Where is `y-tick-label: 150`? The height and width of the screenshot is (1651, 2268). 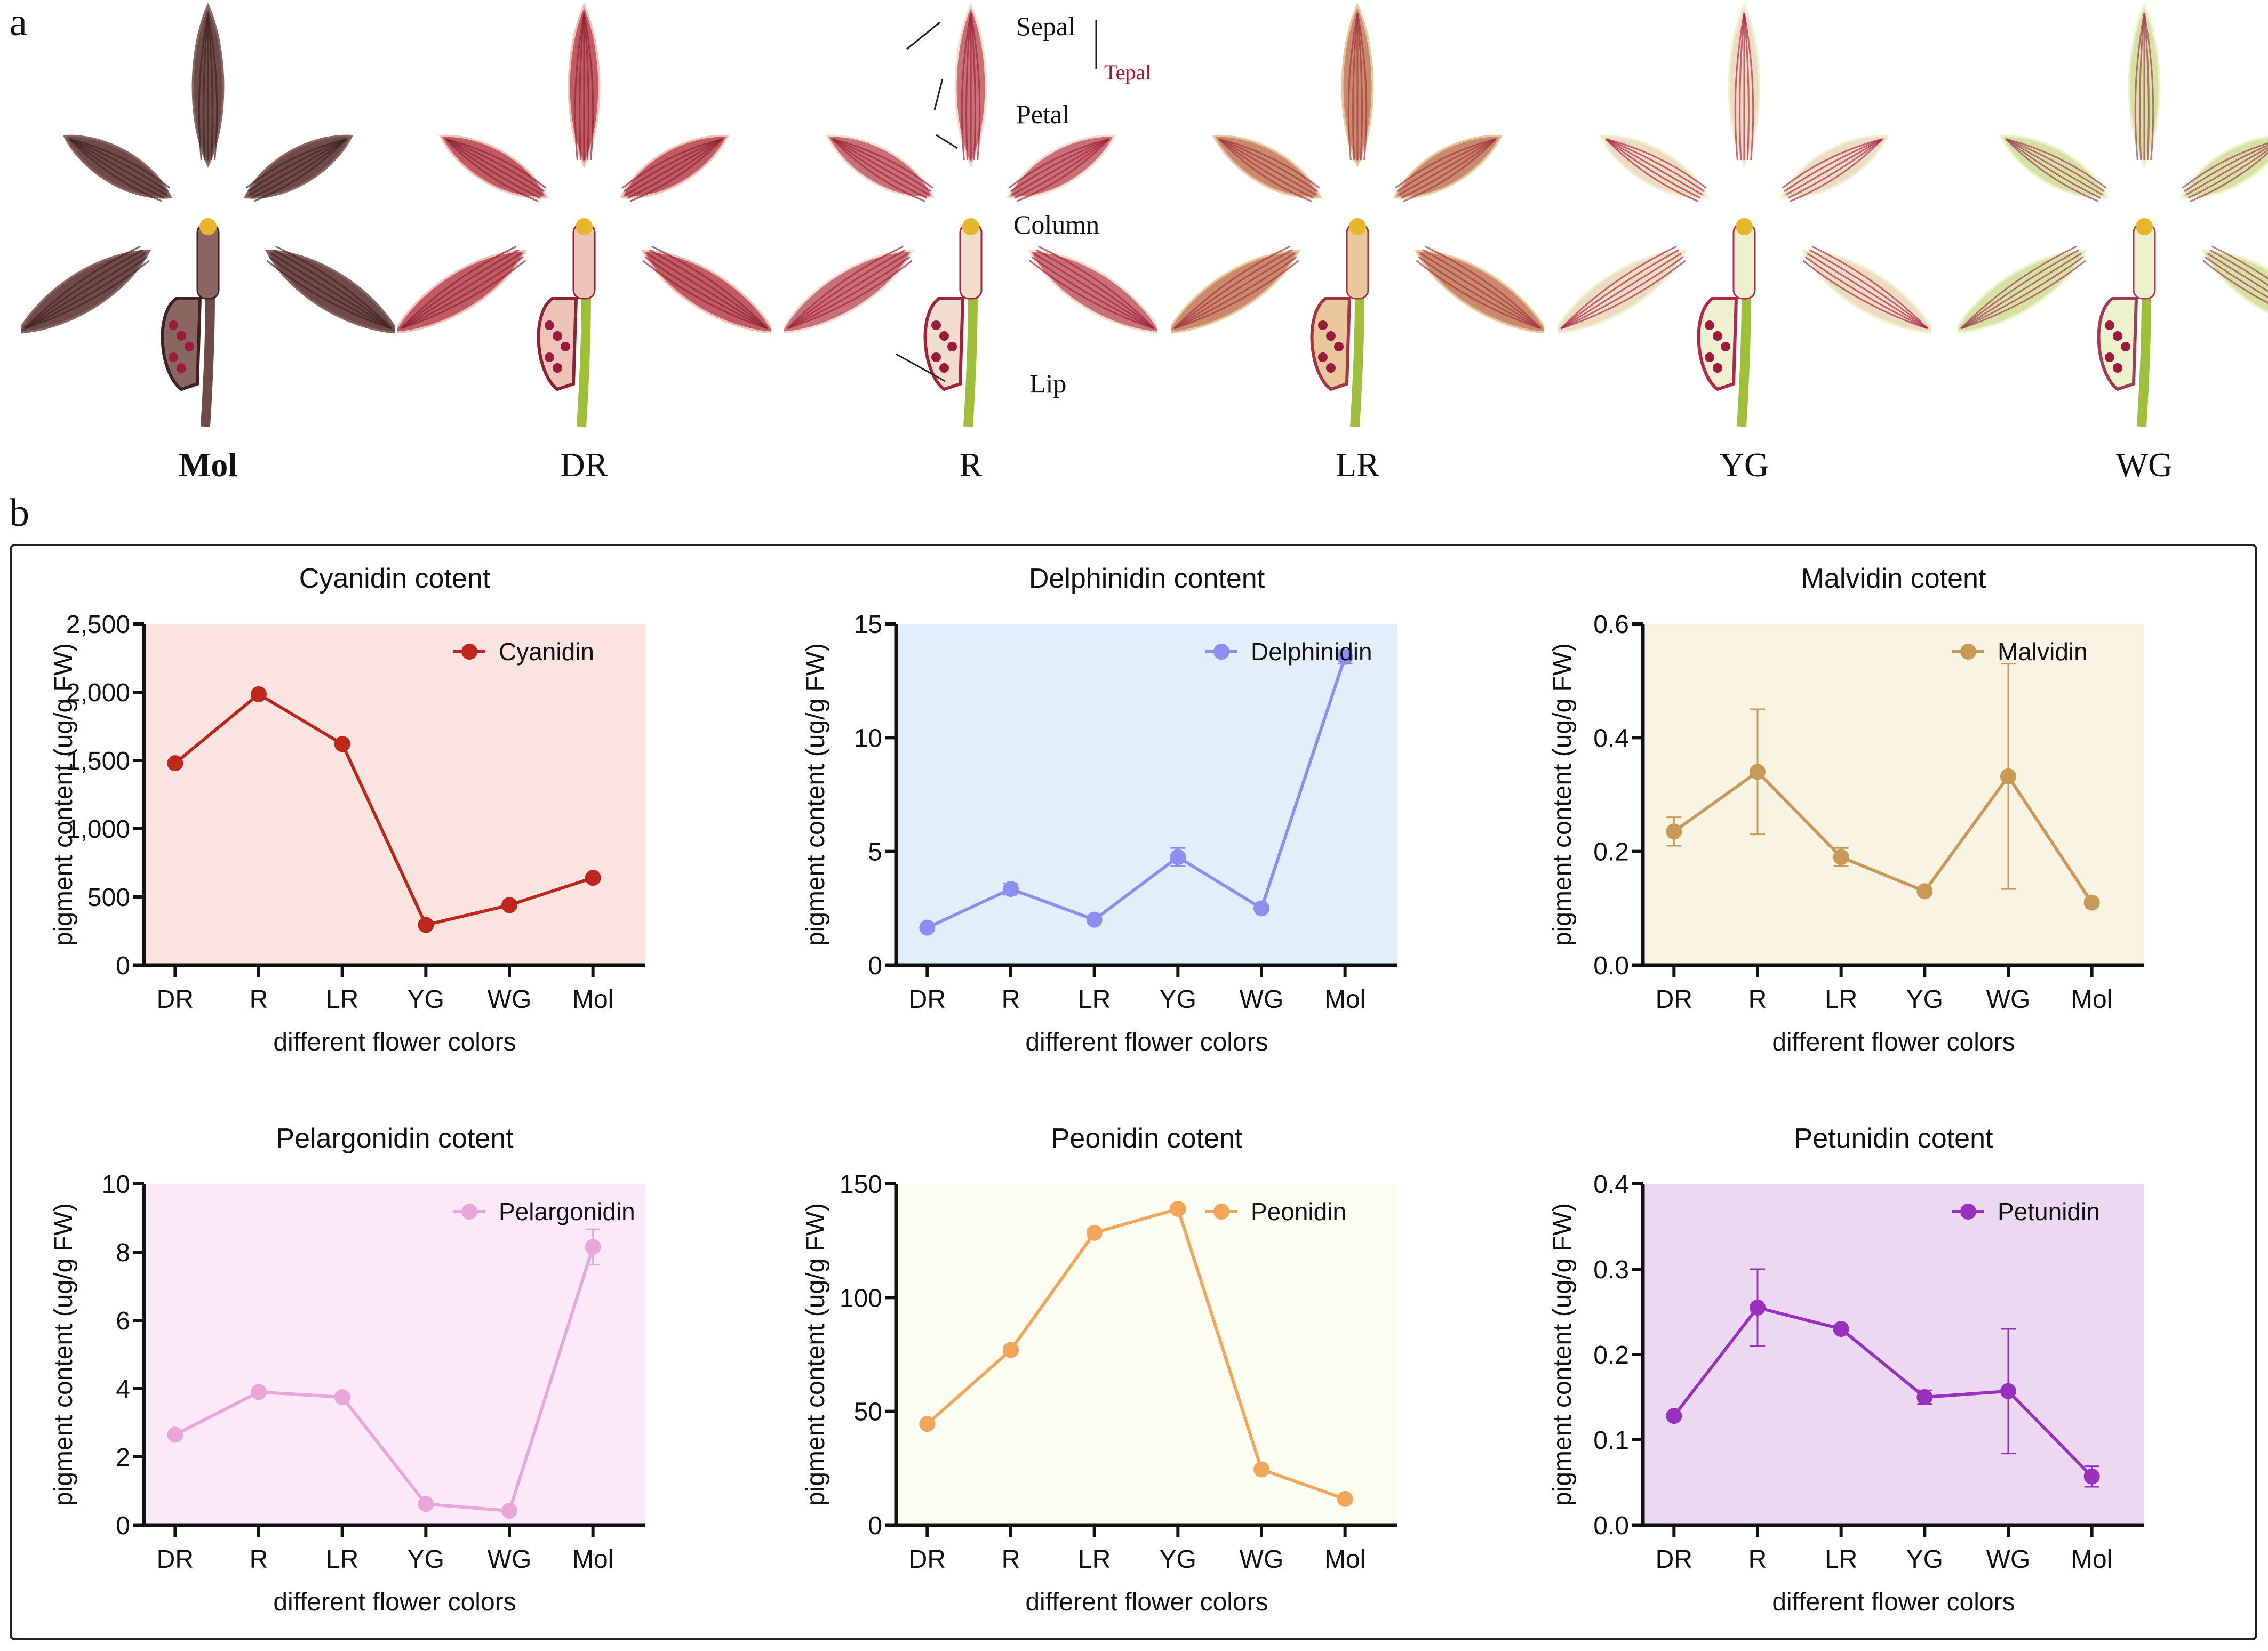
y-tick-label: 150 is located at coordinates (861, 1185).